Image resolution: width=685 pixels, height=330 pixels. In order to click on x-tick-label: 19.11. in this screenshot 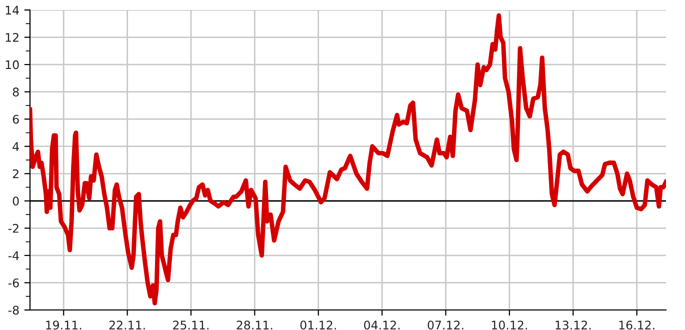, I will do `click(64, 325)`.